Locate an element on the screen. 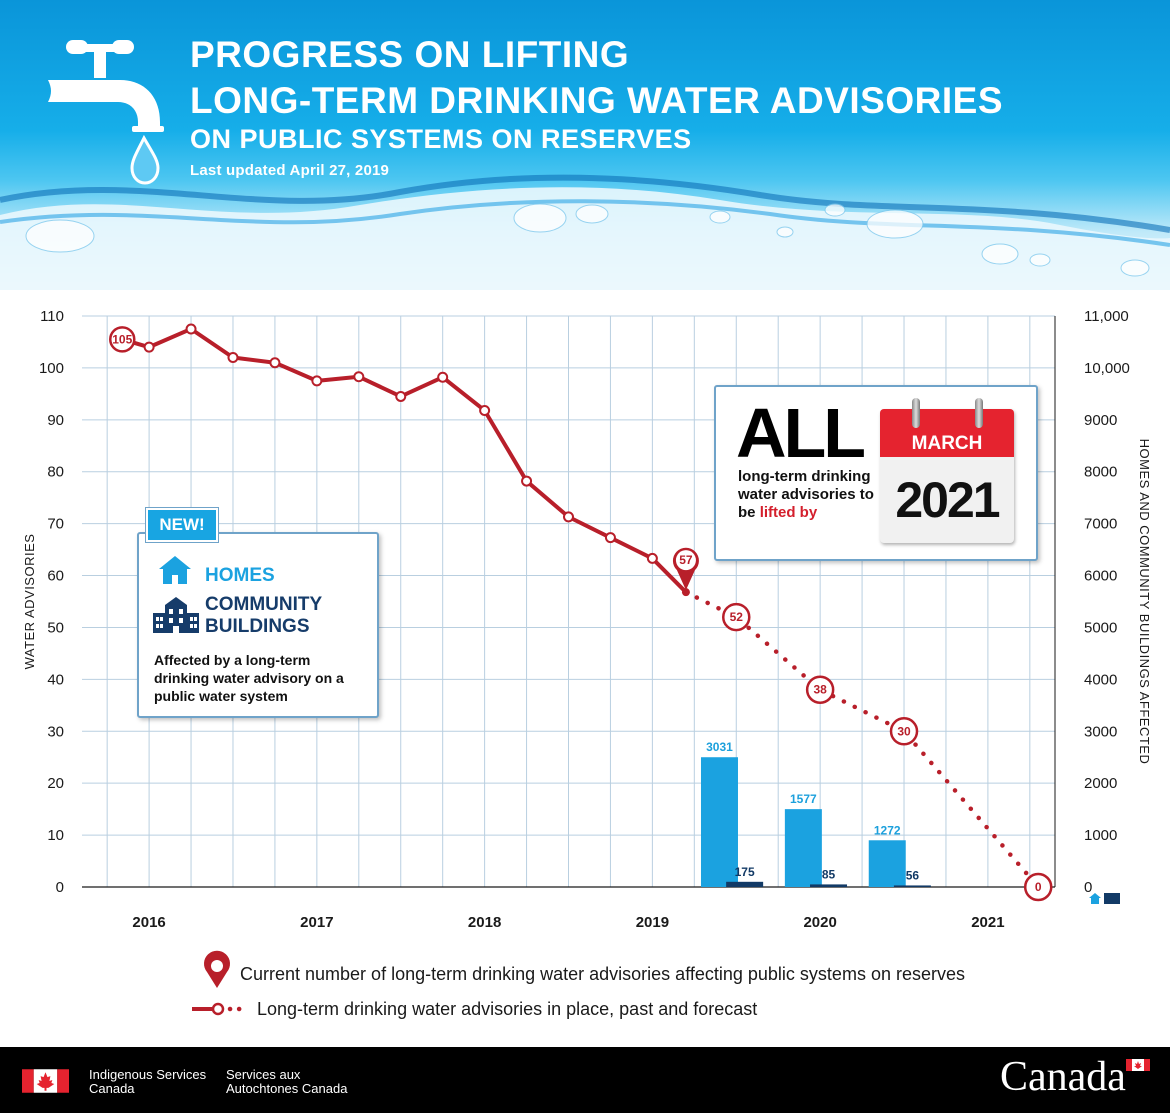 The width and height of the screenshot is (1170, 1113). title-line-1: PROGRESS ON LIFTING is located at coordinates (410, 54).